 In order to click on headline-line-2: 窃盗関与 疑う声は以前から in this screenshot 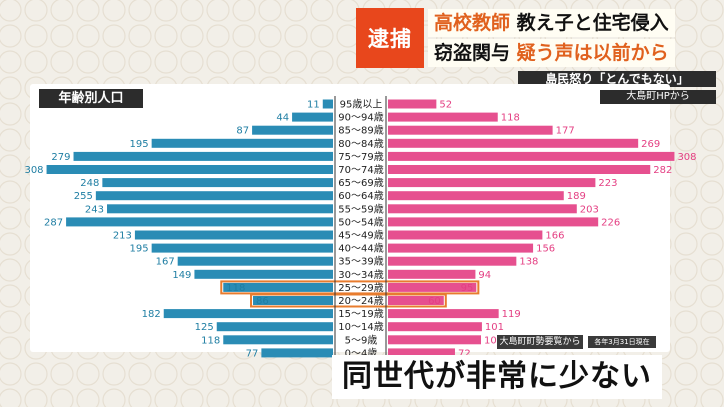, I will do `click(551, 53)`.